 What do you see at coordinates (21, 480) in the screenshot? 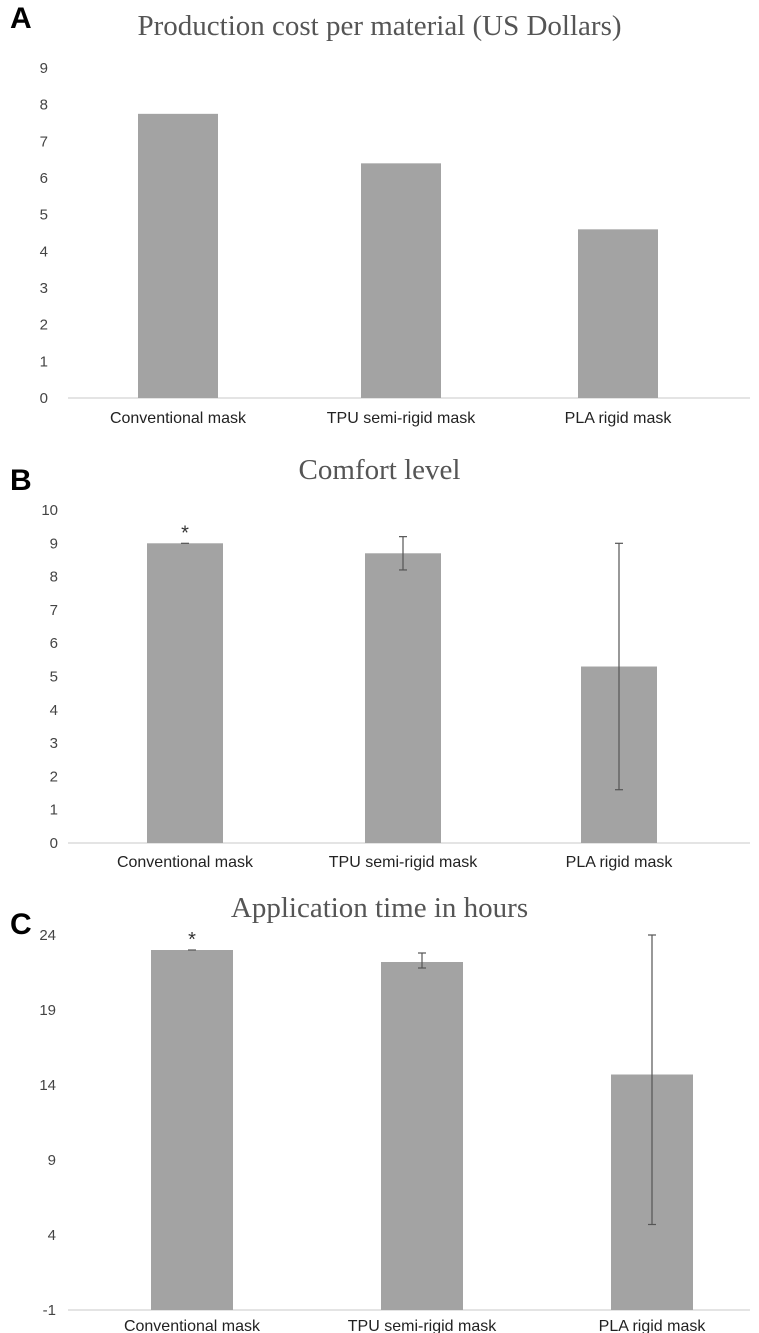
I see `panel-letter: B` at bounding box center [21, 480].